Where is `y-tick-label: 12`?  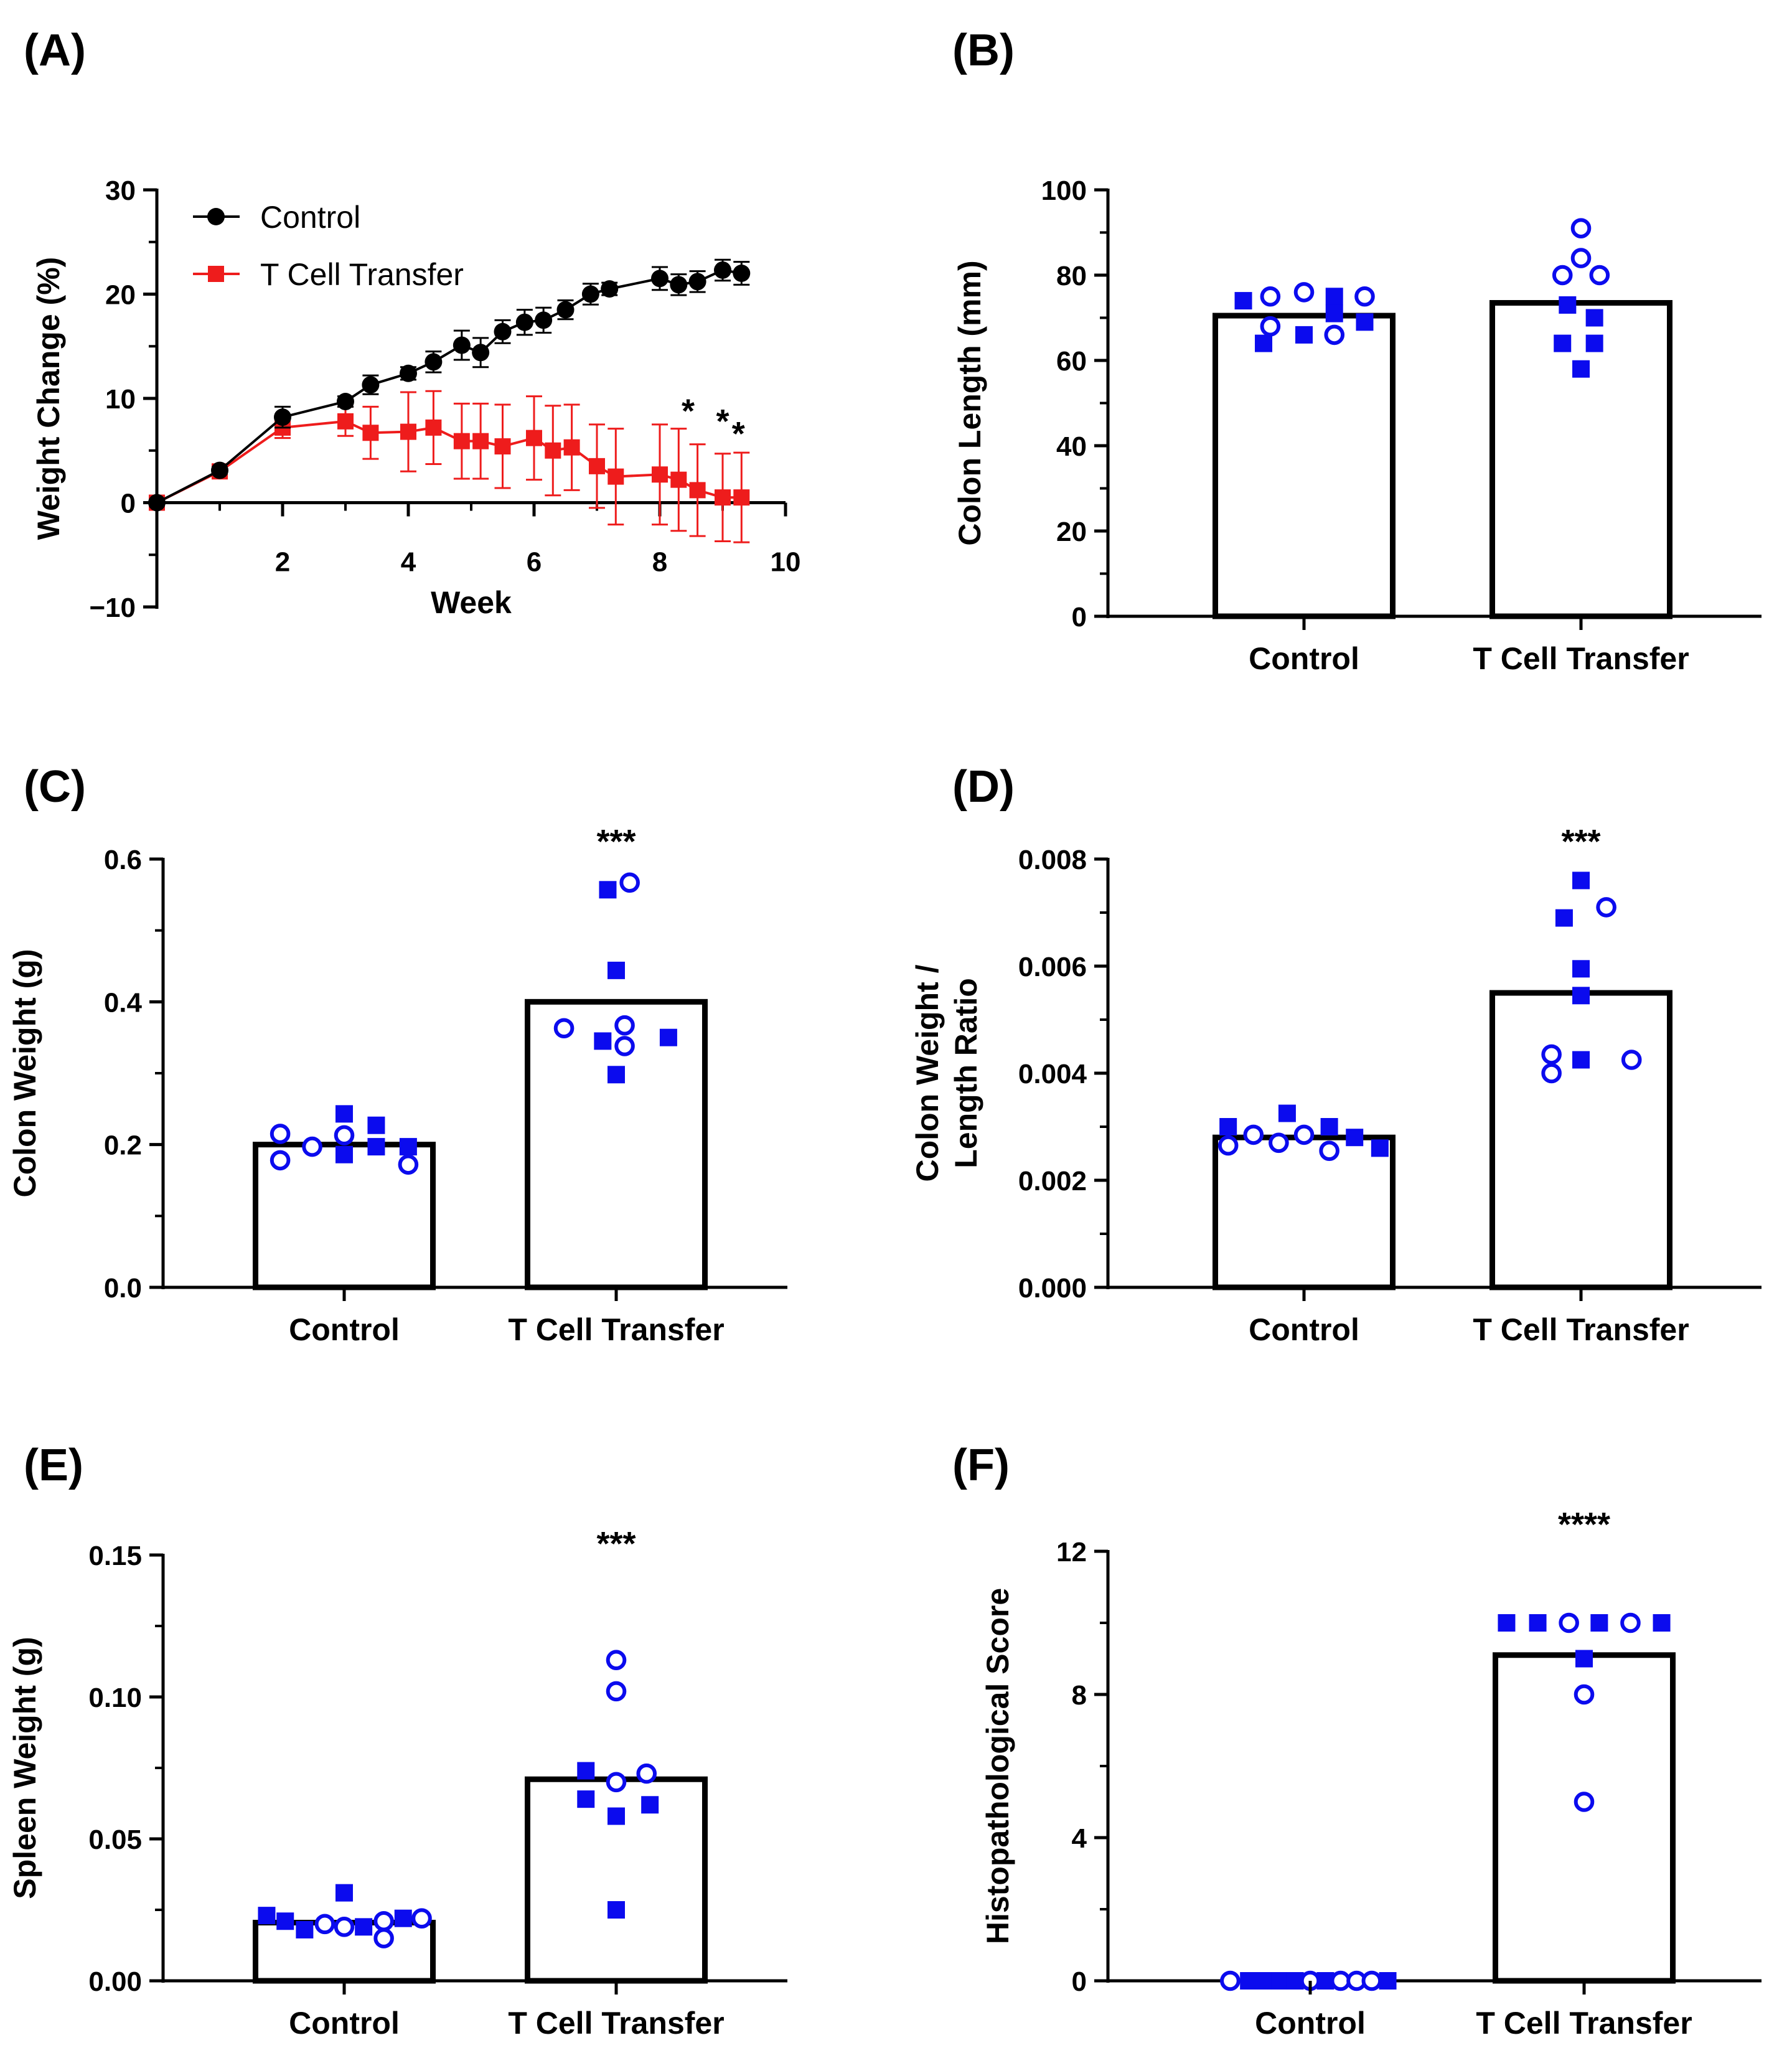
y-tick-label: 12 is located at coordinates (1071, 1552).